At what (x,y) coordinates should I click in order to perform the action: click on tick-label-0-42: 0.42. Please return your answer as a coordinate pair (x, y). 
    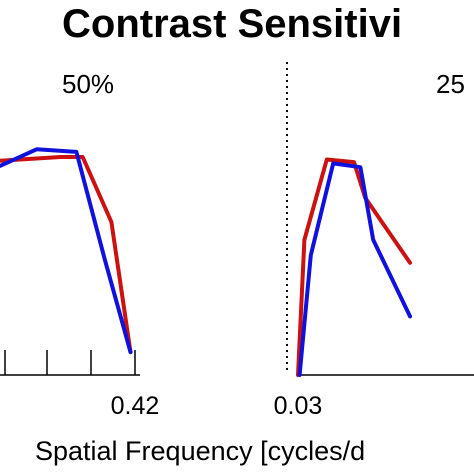
    Looking at the image, I should click on (135, 406).